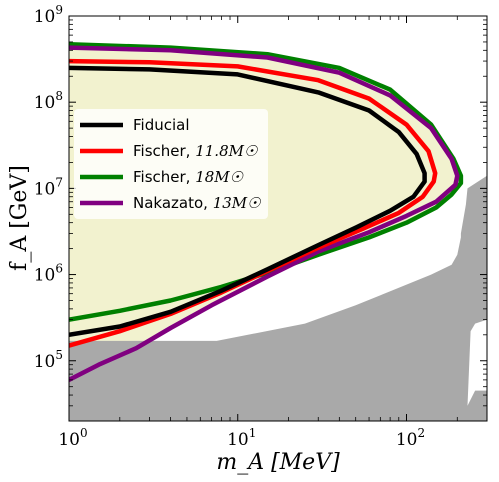 The height and width of the screenshot is (482, 499). I want to click on svg-text: f_A [GeV], so click(19, 218).